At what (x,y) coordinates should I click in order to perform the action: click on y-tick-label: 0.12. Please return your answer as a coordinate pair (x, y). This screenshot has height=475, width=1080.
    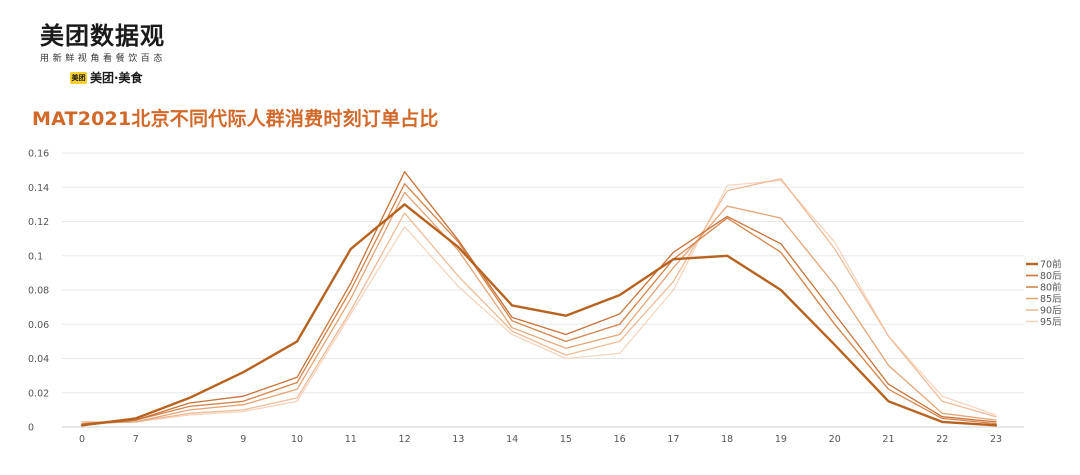
    Looking at the image, I should click on (38, 222).